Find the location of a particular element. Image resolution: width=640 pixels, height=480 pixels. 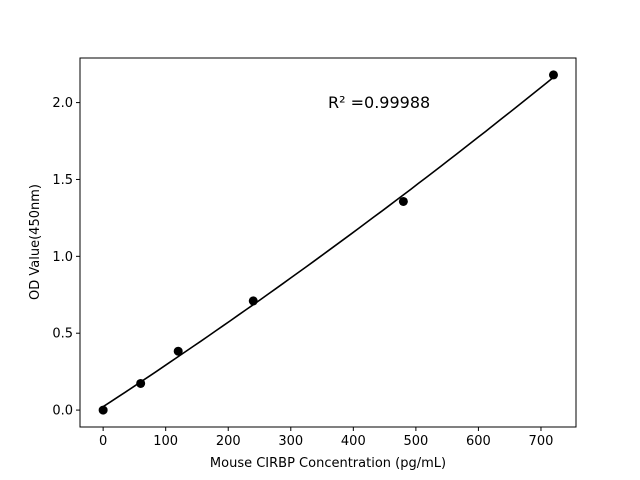

x-tick-label: 700 is located at coordinates (541, 441).